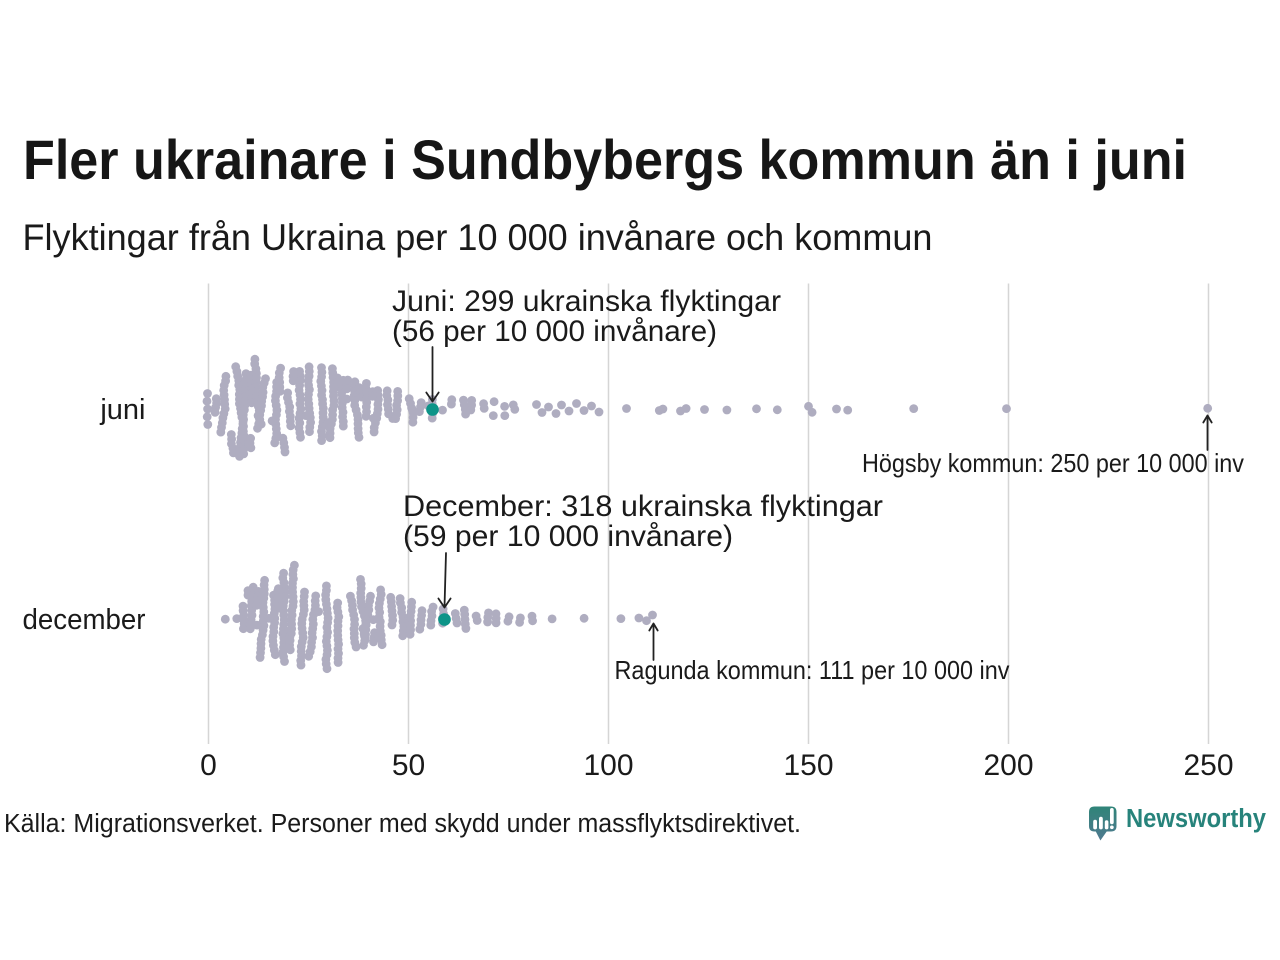  I want to click on svg-text: december, so click(84, 620).